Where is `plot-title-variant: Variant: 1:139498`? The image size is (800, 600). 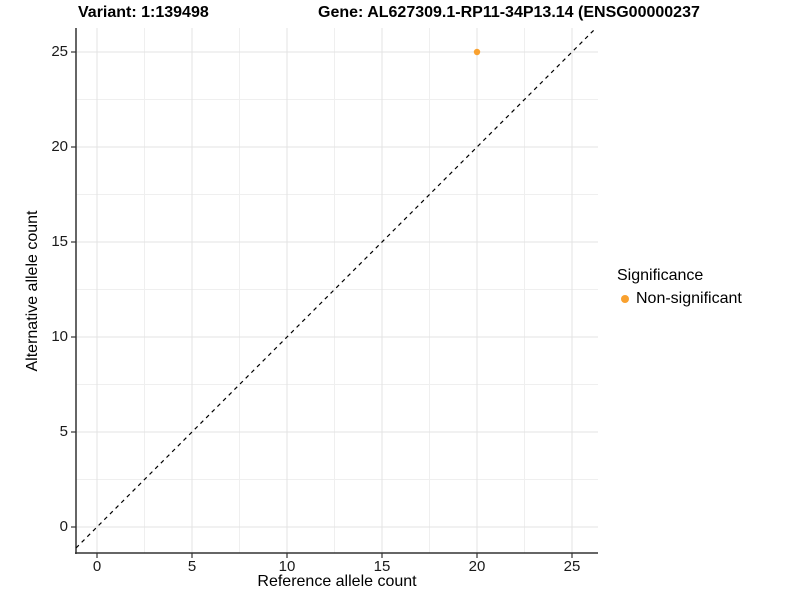 plot-title-variant: Variant: 1:139498 is located at coordinates (143, 12).